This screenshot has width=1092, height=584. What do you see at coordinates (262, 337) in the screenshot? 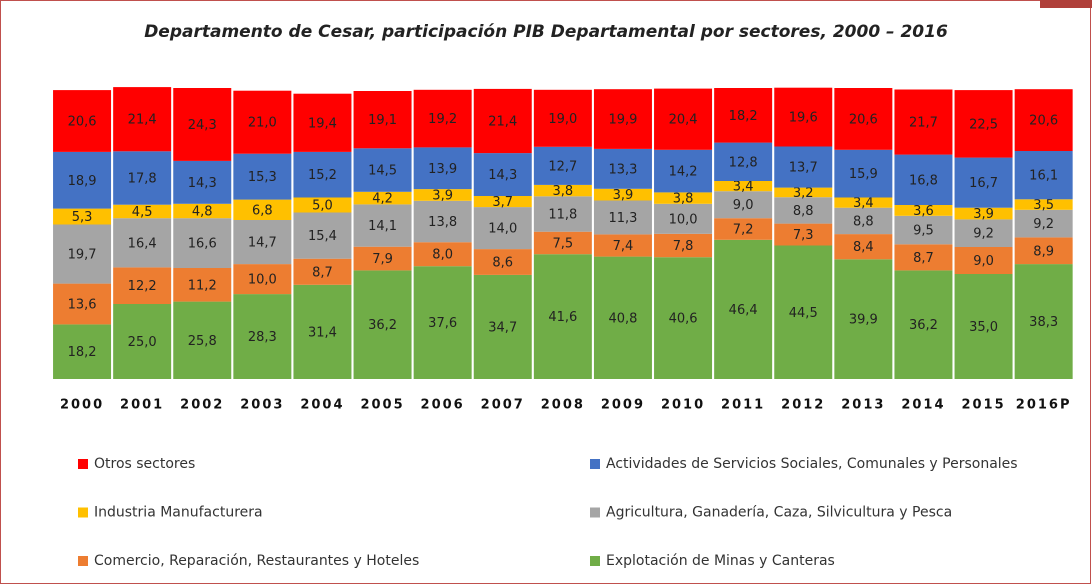
I see `value-label: 28,3` at bounding box center [262, 337].